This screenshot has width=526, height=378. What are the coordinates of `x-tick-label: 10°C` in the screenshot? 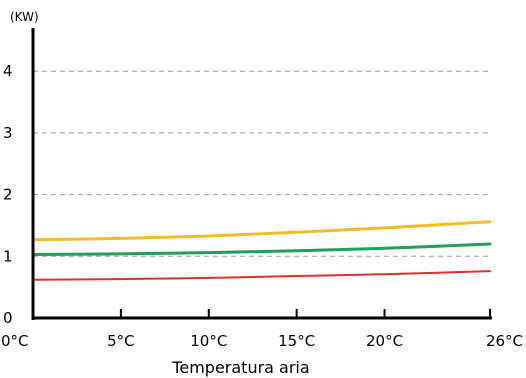 It's located at (208, 341).